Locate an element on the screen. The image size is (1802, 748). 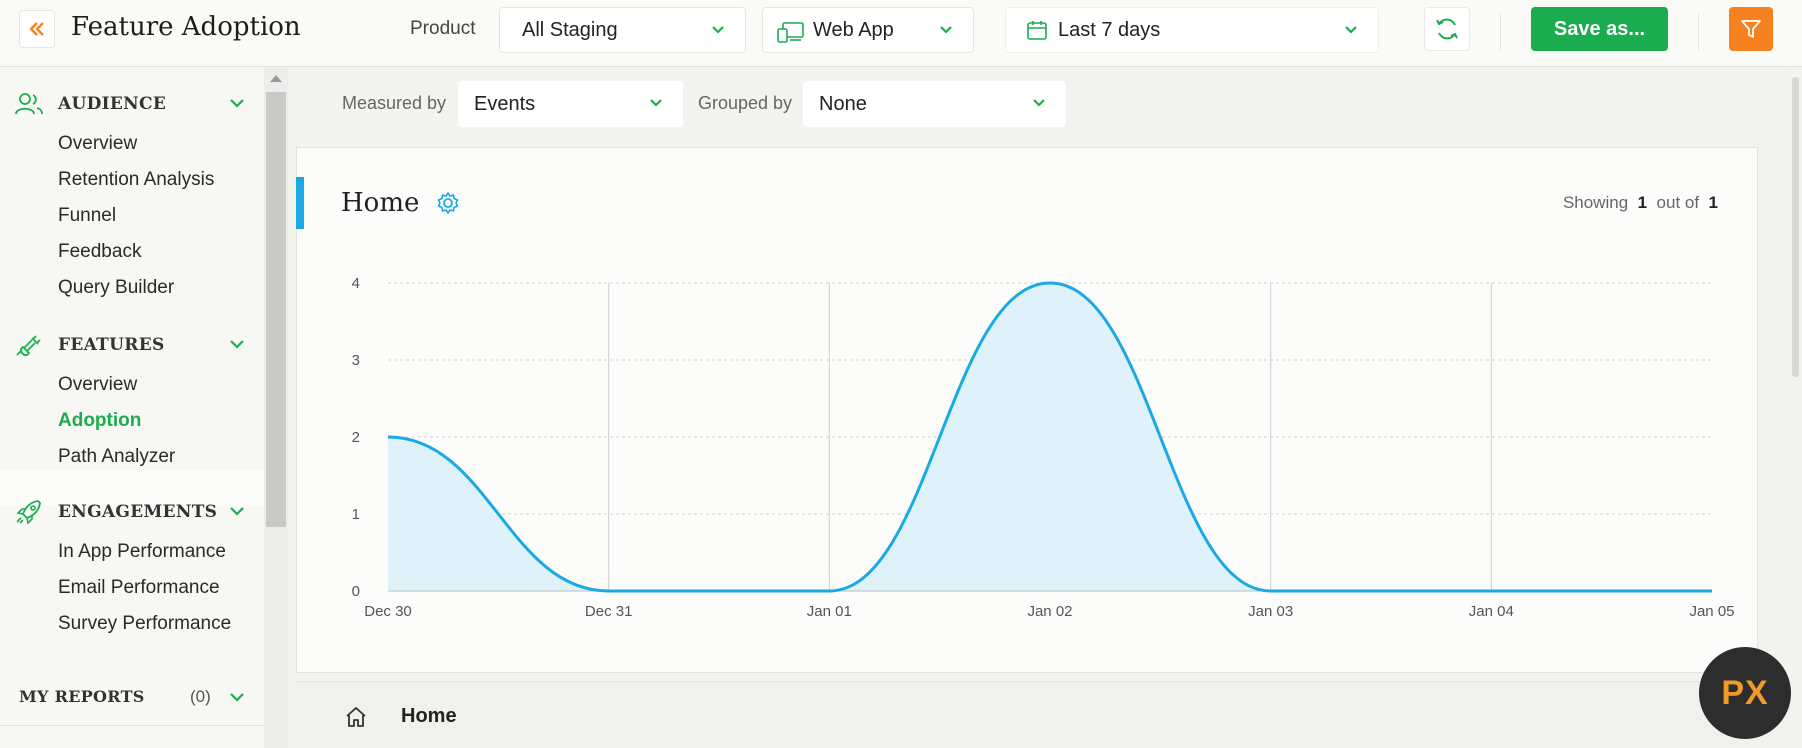
devices-icon is located at coordinates (790, 32).